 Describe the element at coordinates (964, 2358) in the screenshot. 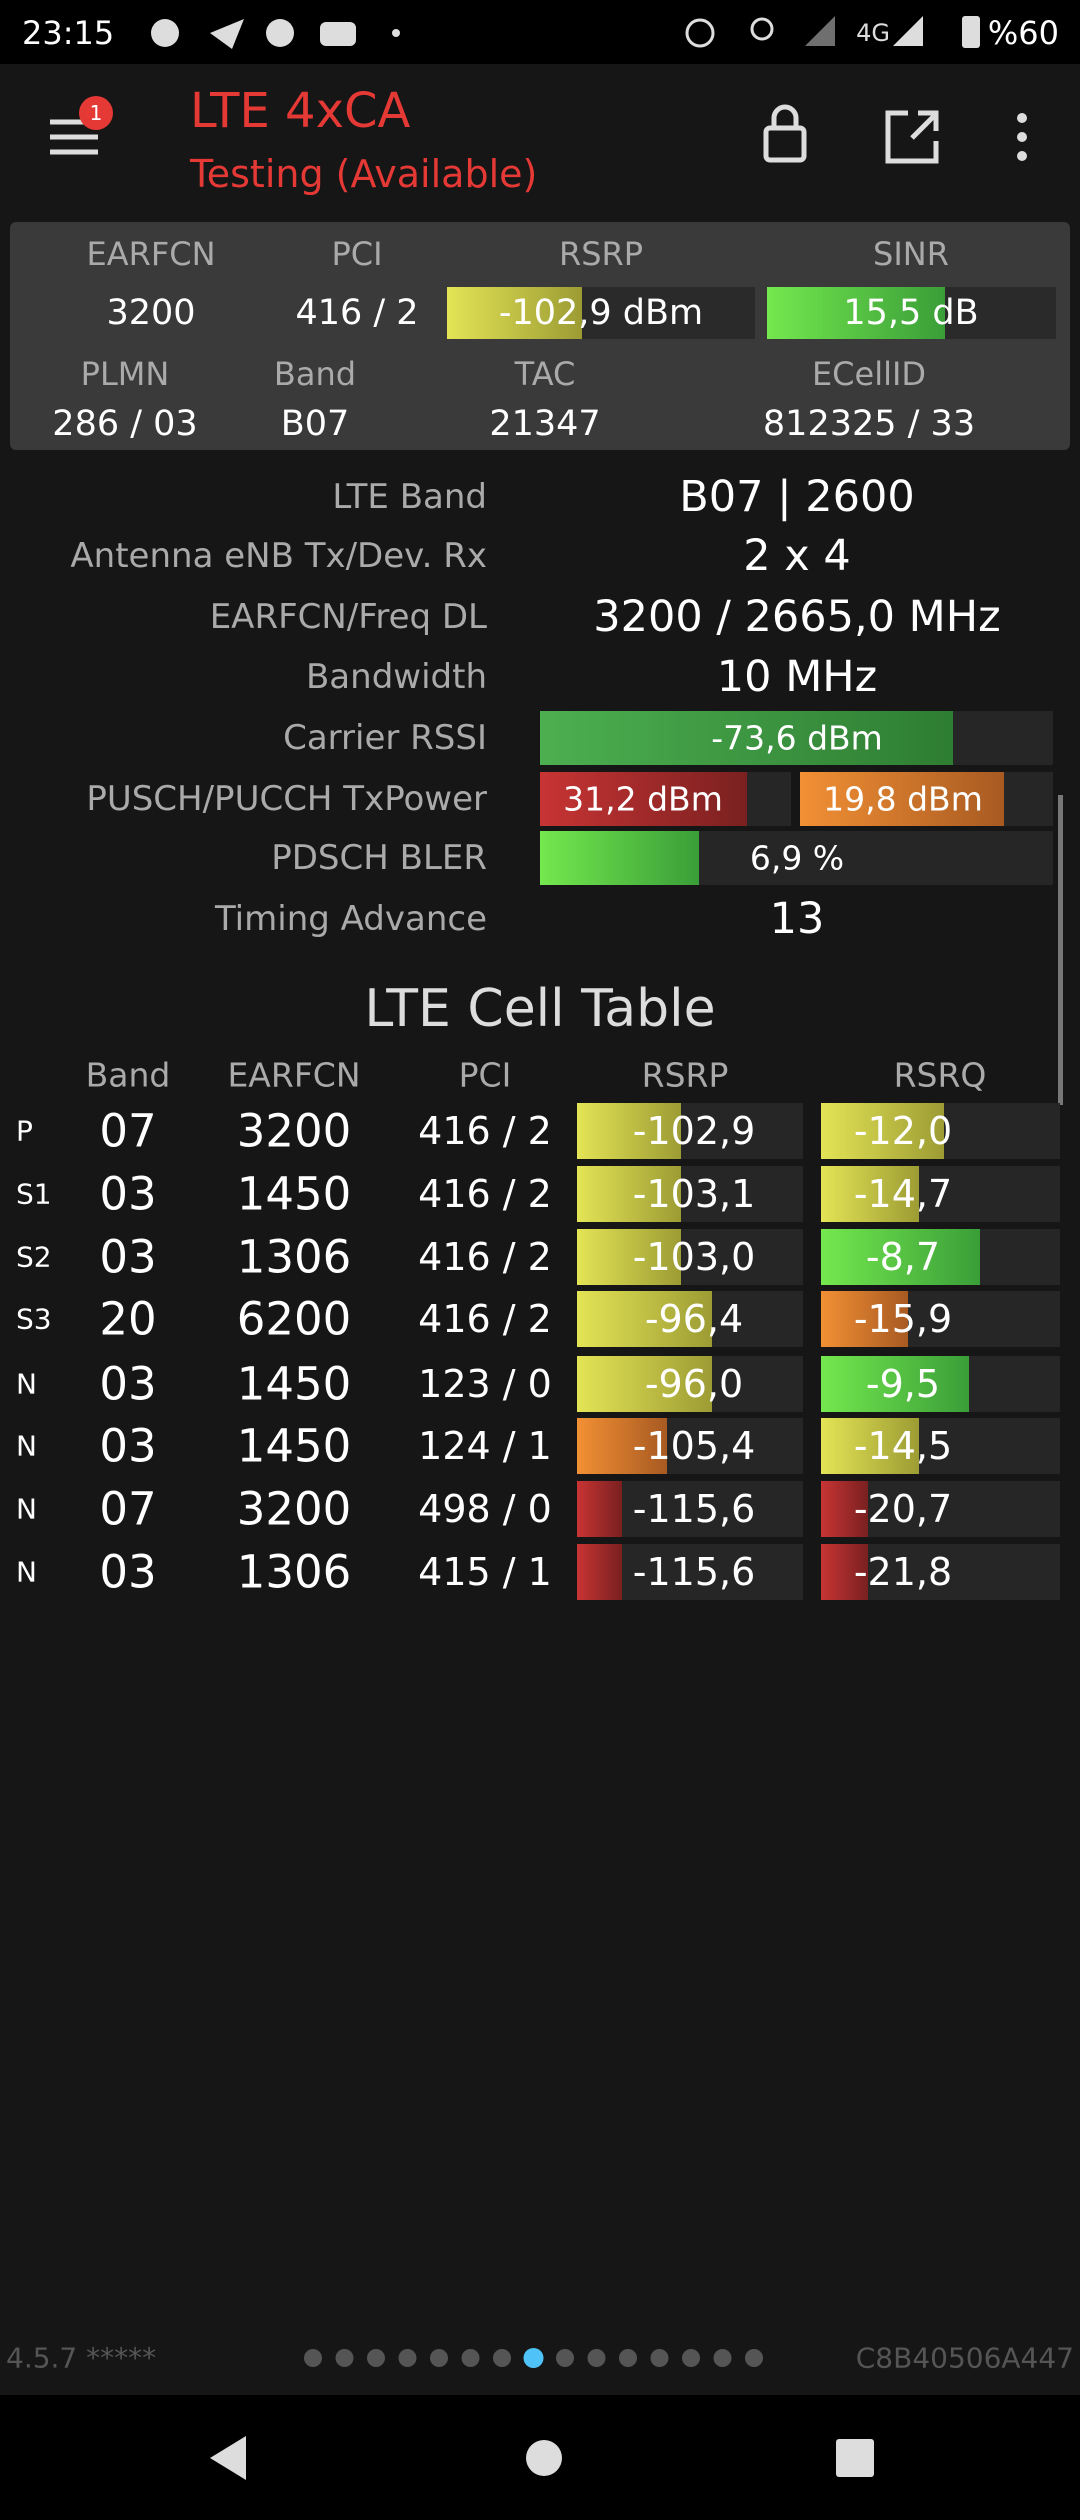

I see `device-id: C8B40506A447` at that location.